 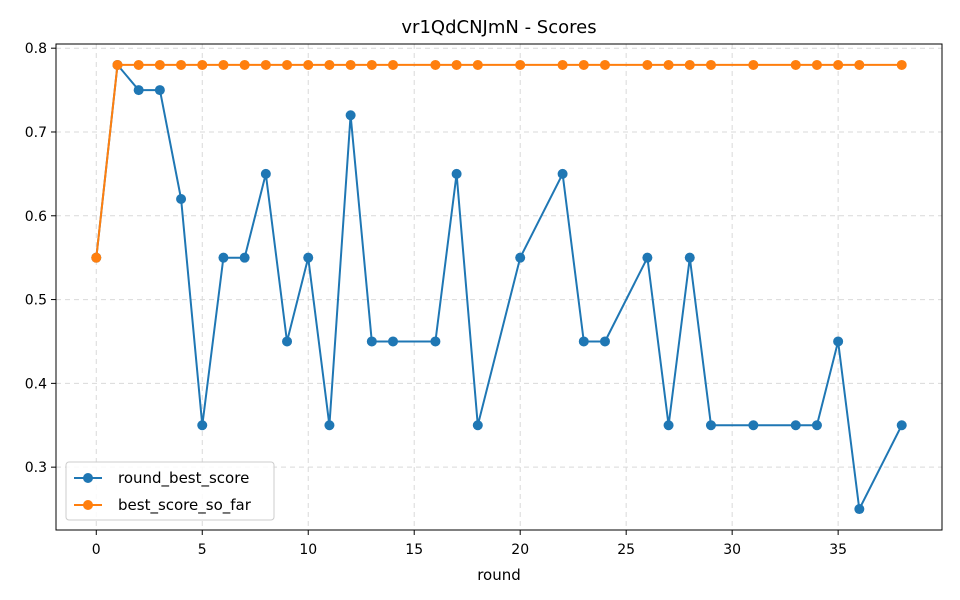 What do you see at coordinates (185, 505) in the screenshot?
I see `legend-label: best_score_so_far` at bounding box center [185, 505].